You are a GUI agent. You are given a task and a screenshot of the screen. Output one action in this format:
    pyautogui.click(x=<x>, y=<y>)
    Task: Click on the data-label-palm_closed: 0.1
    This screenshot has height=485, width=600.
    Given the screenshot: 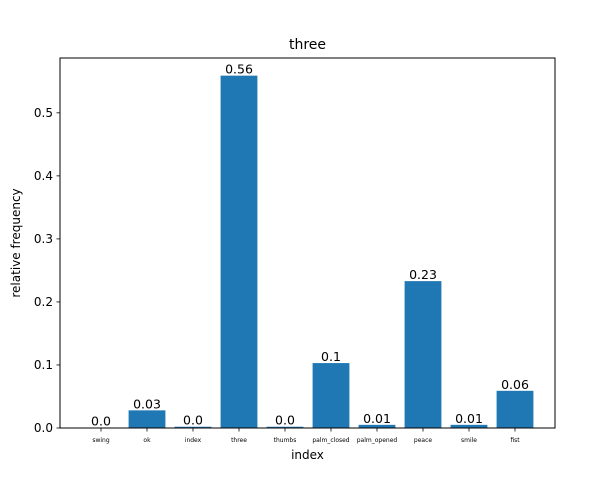 What is the action you would take?
    pyautogui.click(x=331, y=356)
    